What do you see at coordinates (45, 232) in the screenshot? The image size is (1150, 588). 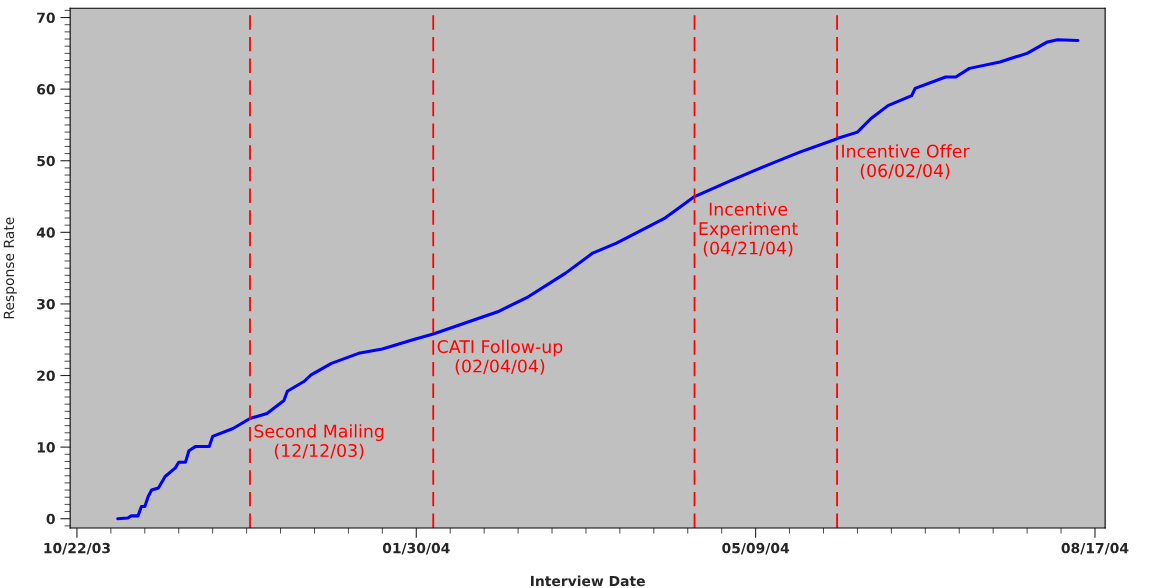 I see `y-tick-label: 40` at bounding box center [45, 232].